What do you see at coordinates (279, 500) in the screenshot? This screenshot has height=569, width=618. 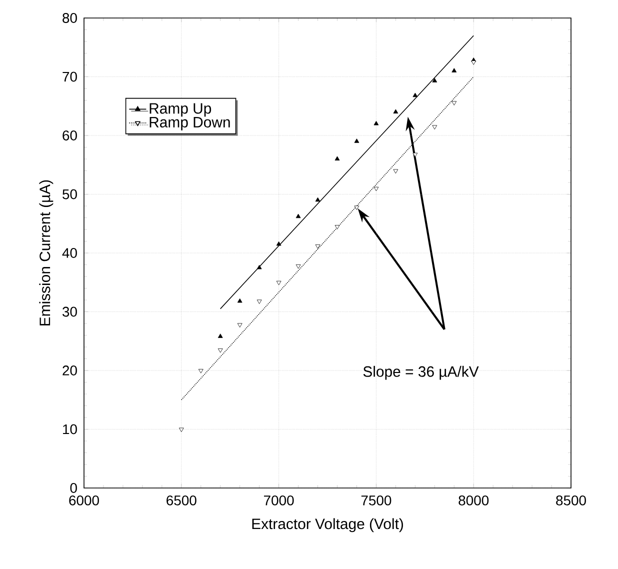 I see `x-tick-label: 7000` at bounding box center [279, 500].